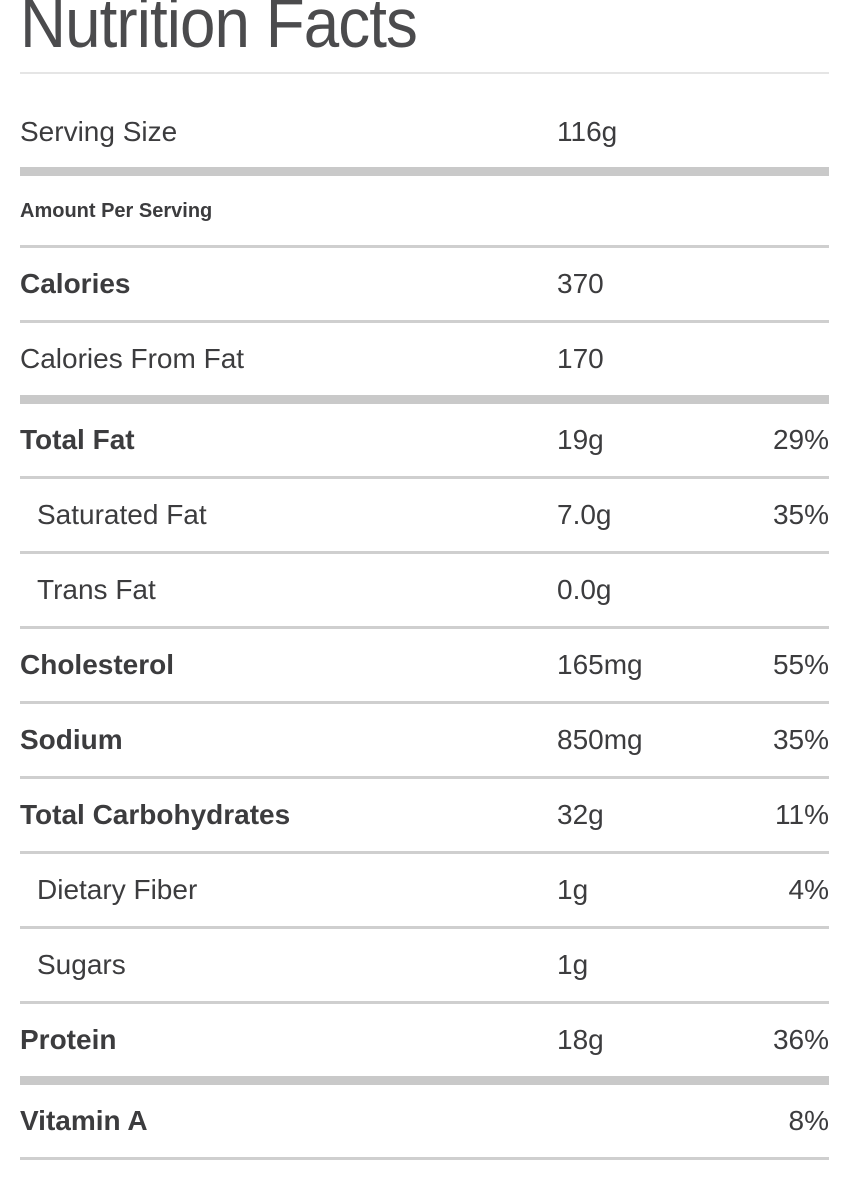  Describe the element at coordinates (800, 439) in the screenshot. I see `row-percent: 29%` at that location.